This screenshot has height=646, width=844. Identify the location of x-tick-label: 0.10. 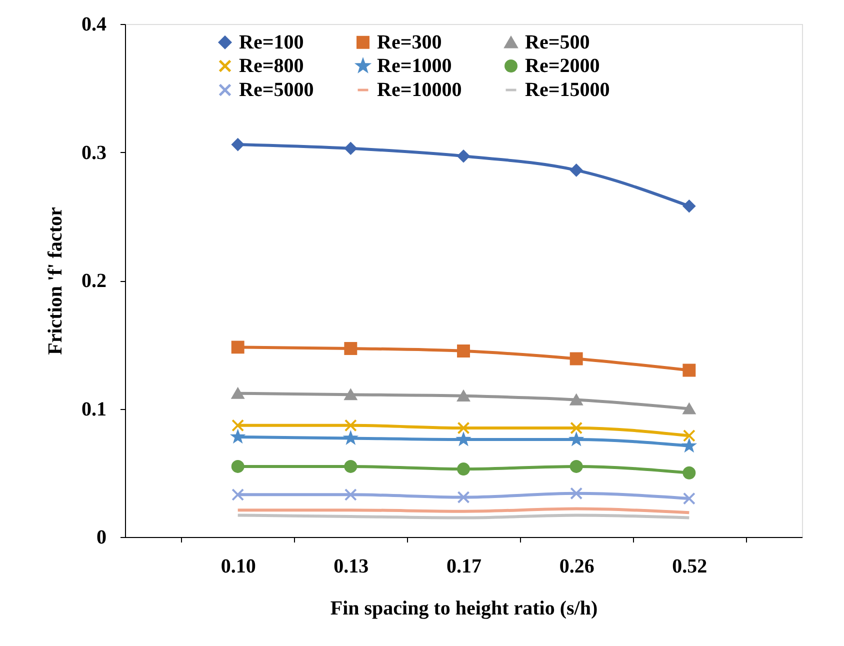
(238, 567).